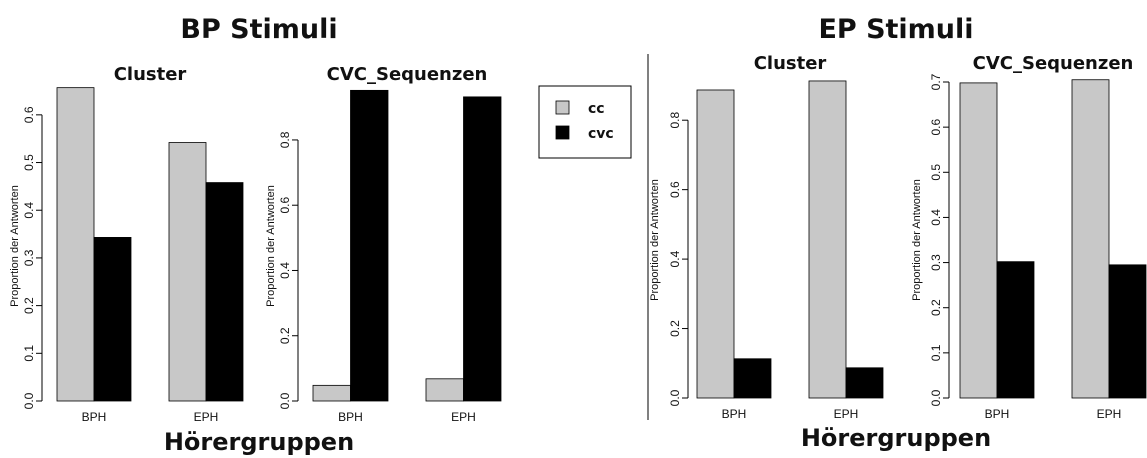 Image resolution: width=1147 pixels, height=458 pixels. Describe the element at coordinates (562, 107) in the screenshot. I see `legend-swatch-cc` at that location.